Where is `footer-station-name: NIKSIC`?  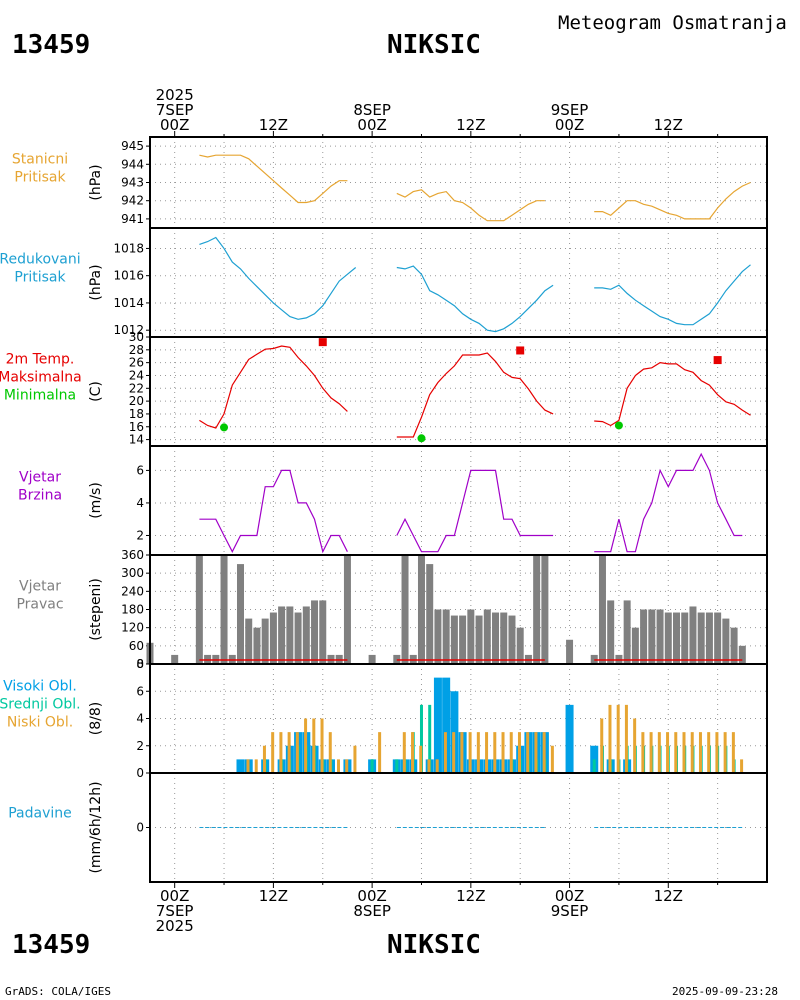
footer-station-name: NIKSIC is located at coordinates (434, 945).